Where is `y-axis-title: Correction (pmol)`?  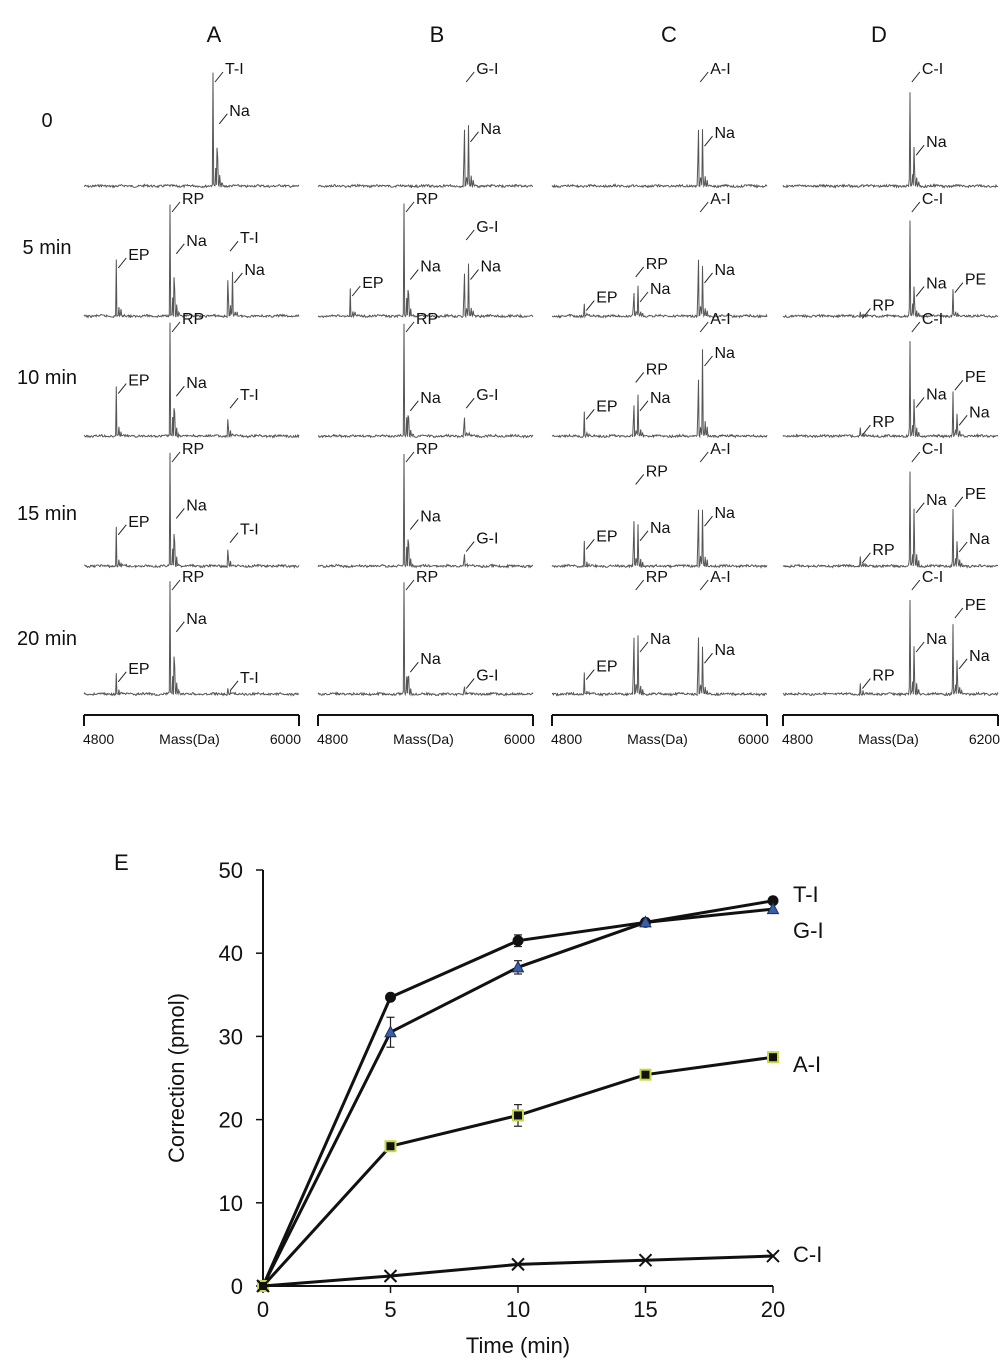
y-axis-title: Correction (pmol) is located at coordinates (176, 1078).